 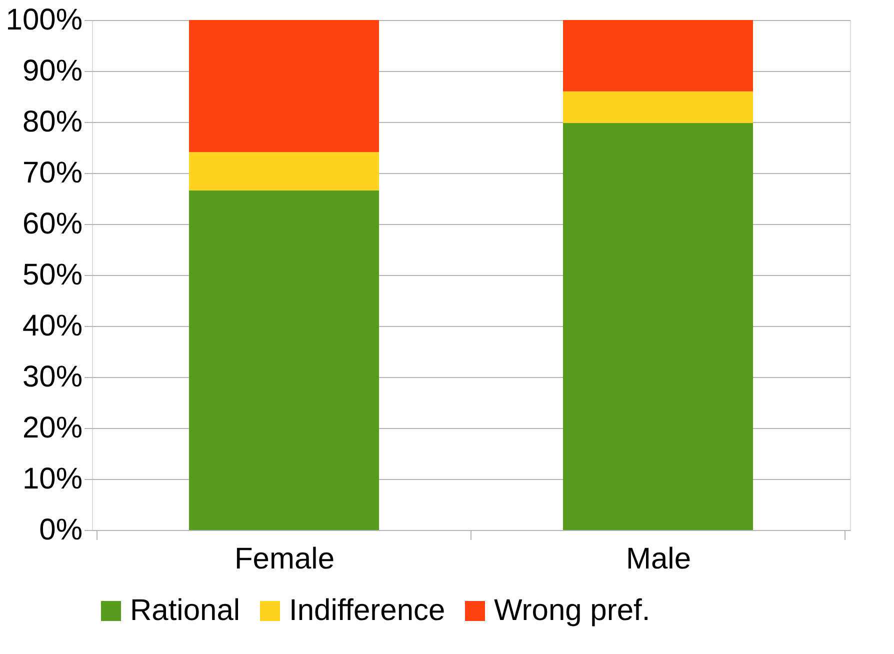 What do you see at coordinates (367, 610) in the screenshot?
I see `legend-label: Indifference` at bounding box center [367, 610].